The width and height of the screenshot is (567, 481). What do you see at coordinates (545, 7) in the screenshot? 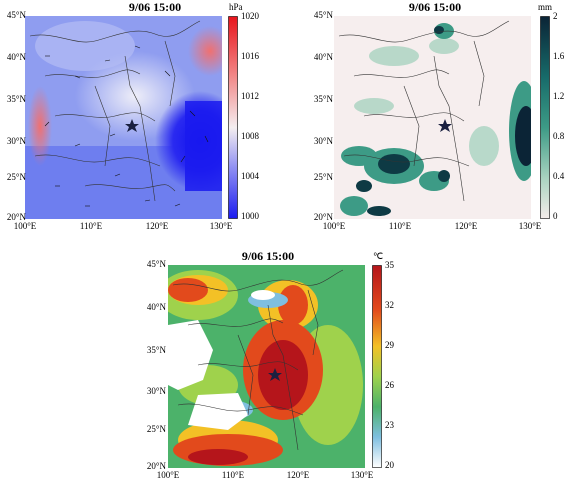
I see `colorbar-unit: mm` at bounding box center [545, 7].